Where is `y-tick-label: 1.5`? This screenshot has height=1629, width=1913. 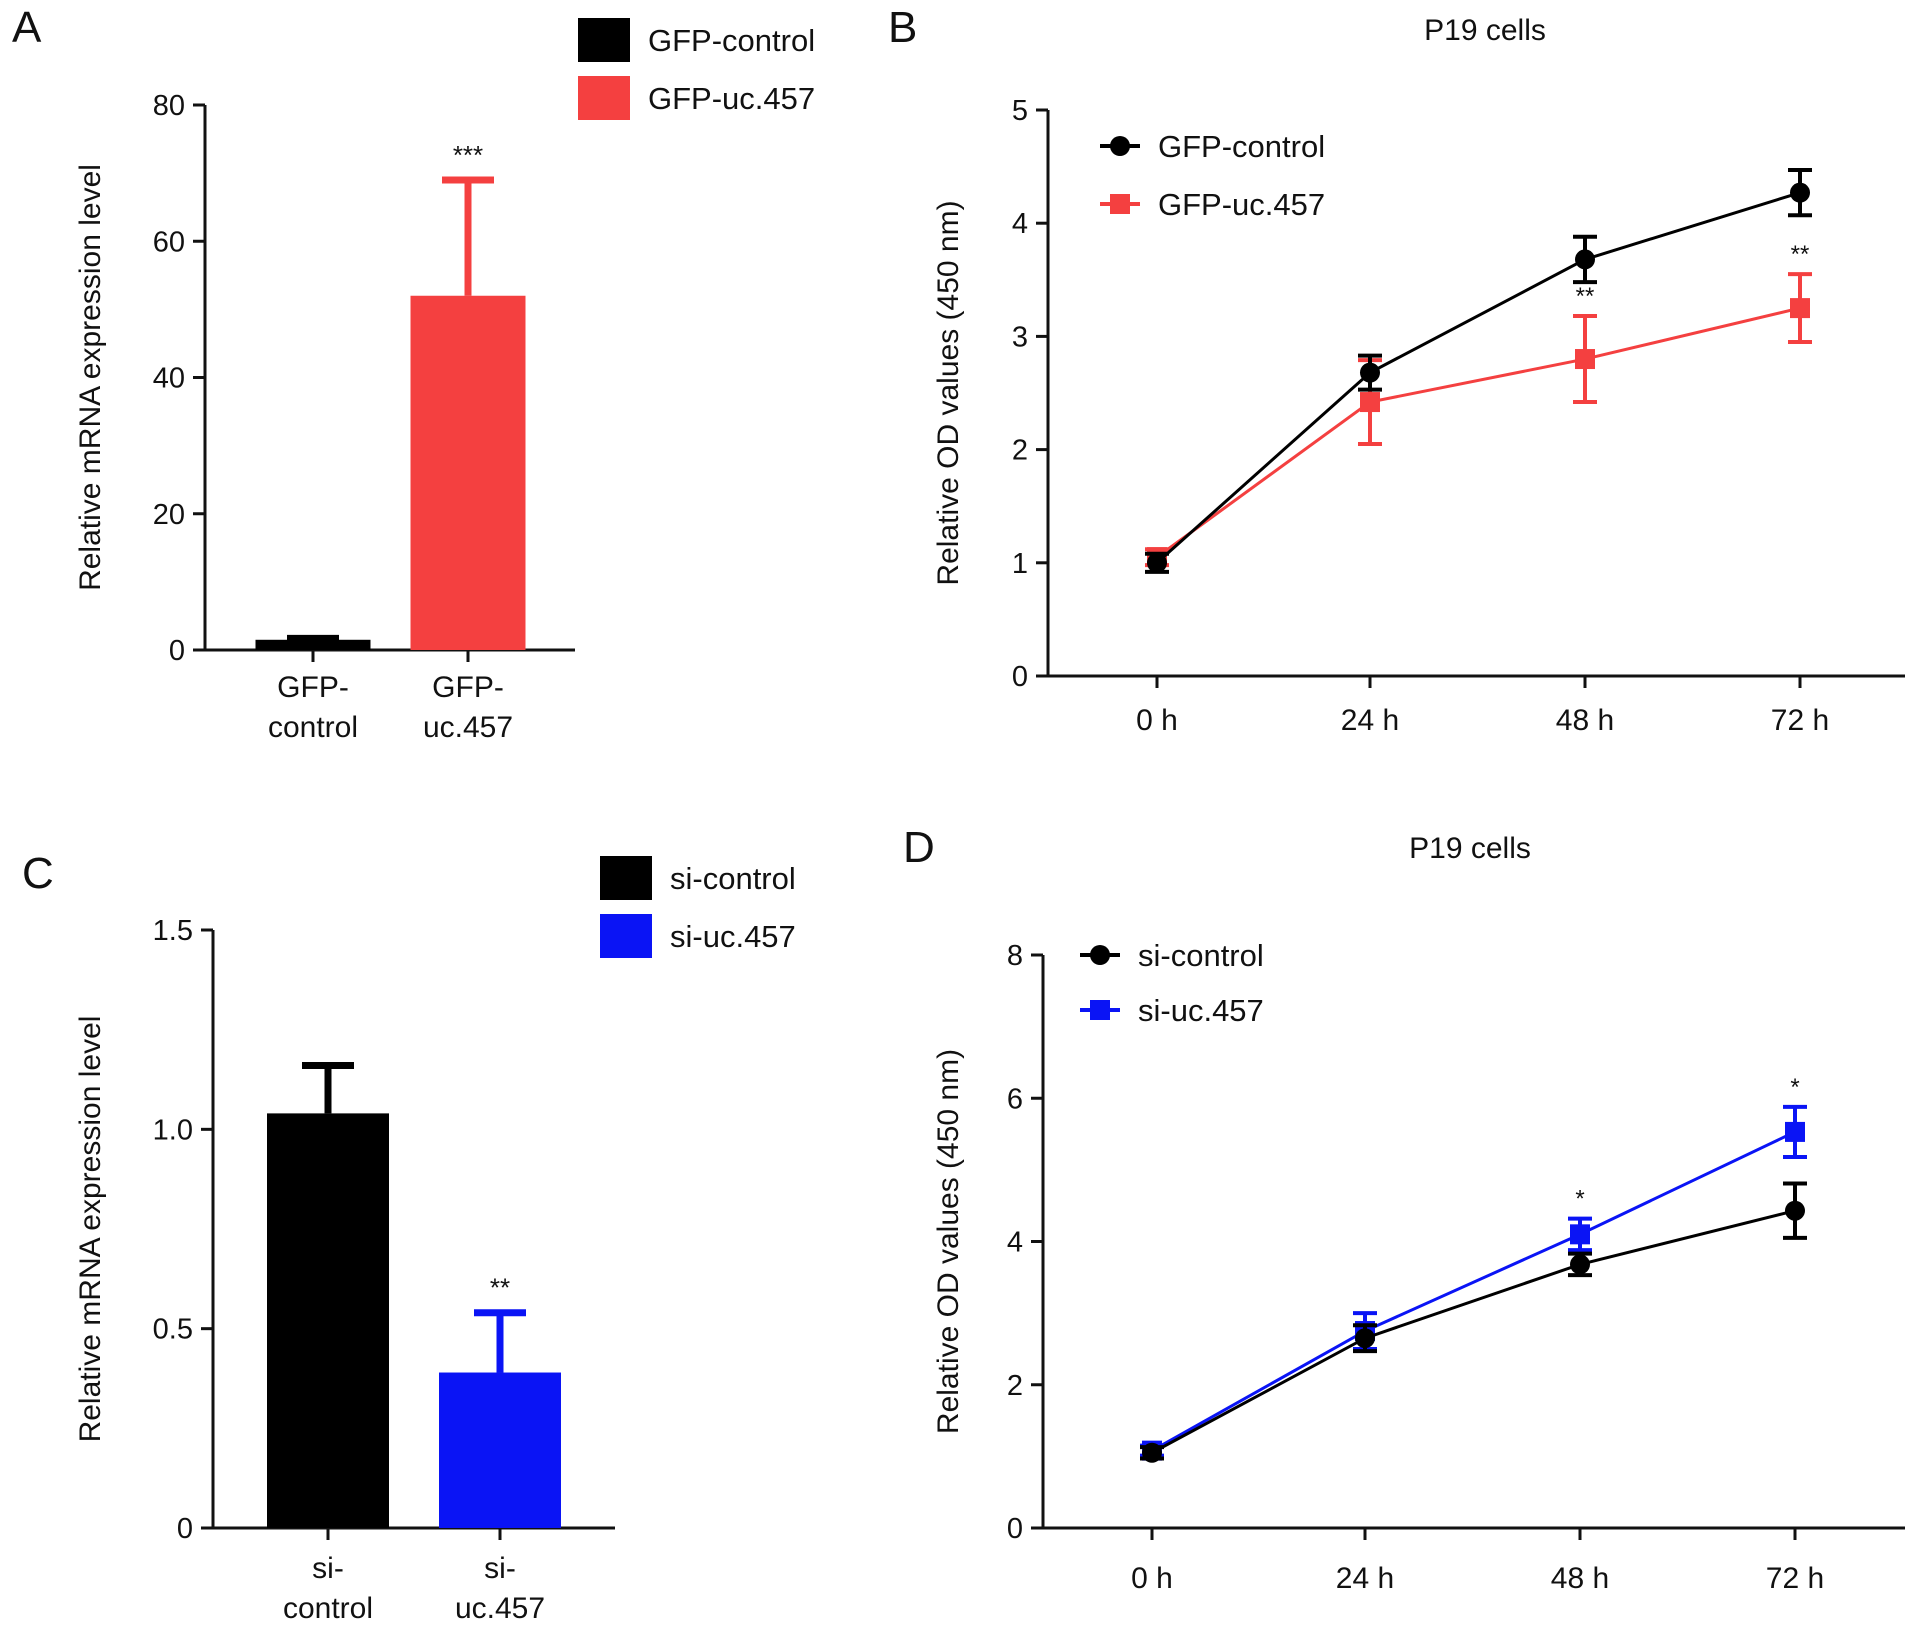
y-tick-label: 1.5 is located at coordinates (173, 931).